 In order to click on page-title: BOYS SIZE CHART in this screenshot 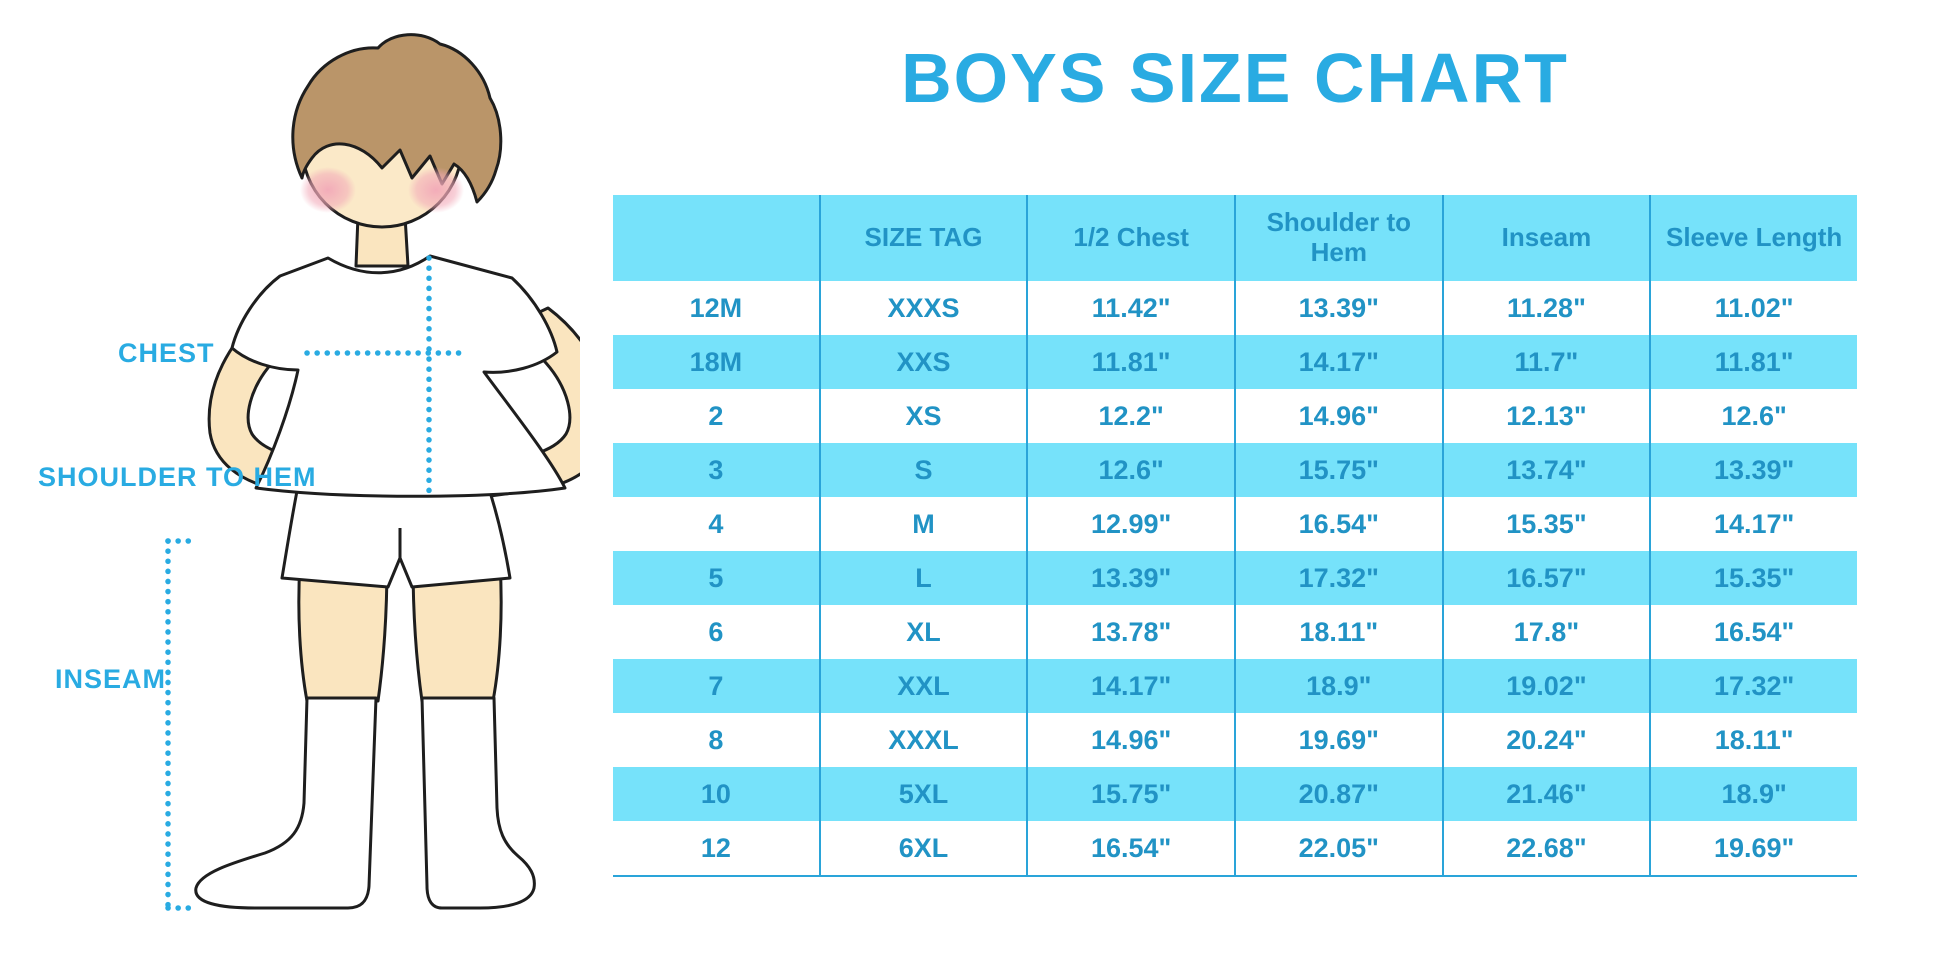, I will do `click(1235, 78)`.